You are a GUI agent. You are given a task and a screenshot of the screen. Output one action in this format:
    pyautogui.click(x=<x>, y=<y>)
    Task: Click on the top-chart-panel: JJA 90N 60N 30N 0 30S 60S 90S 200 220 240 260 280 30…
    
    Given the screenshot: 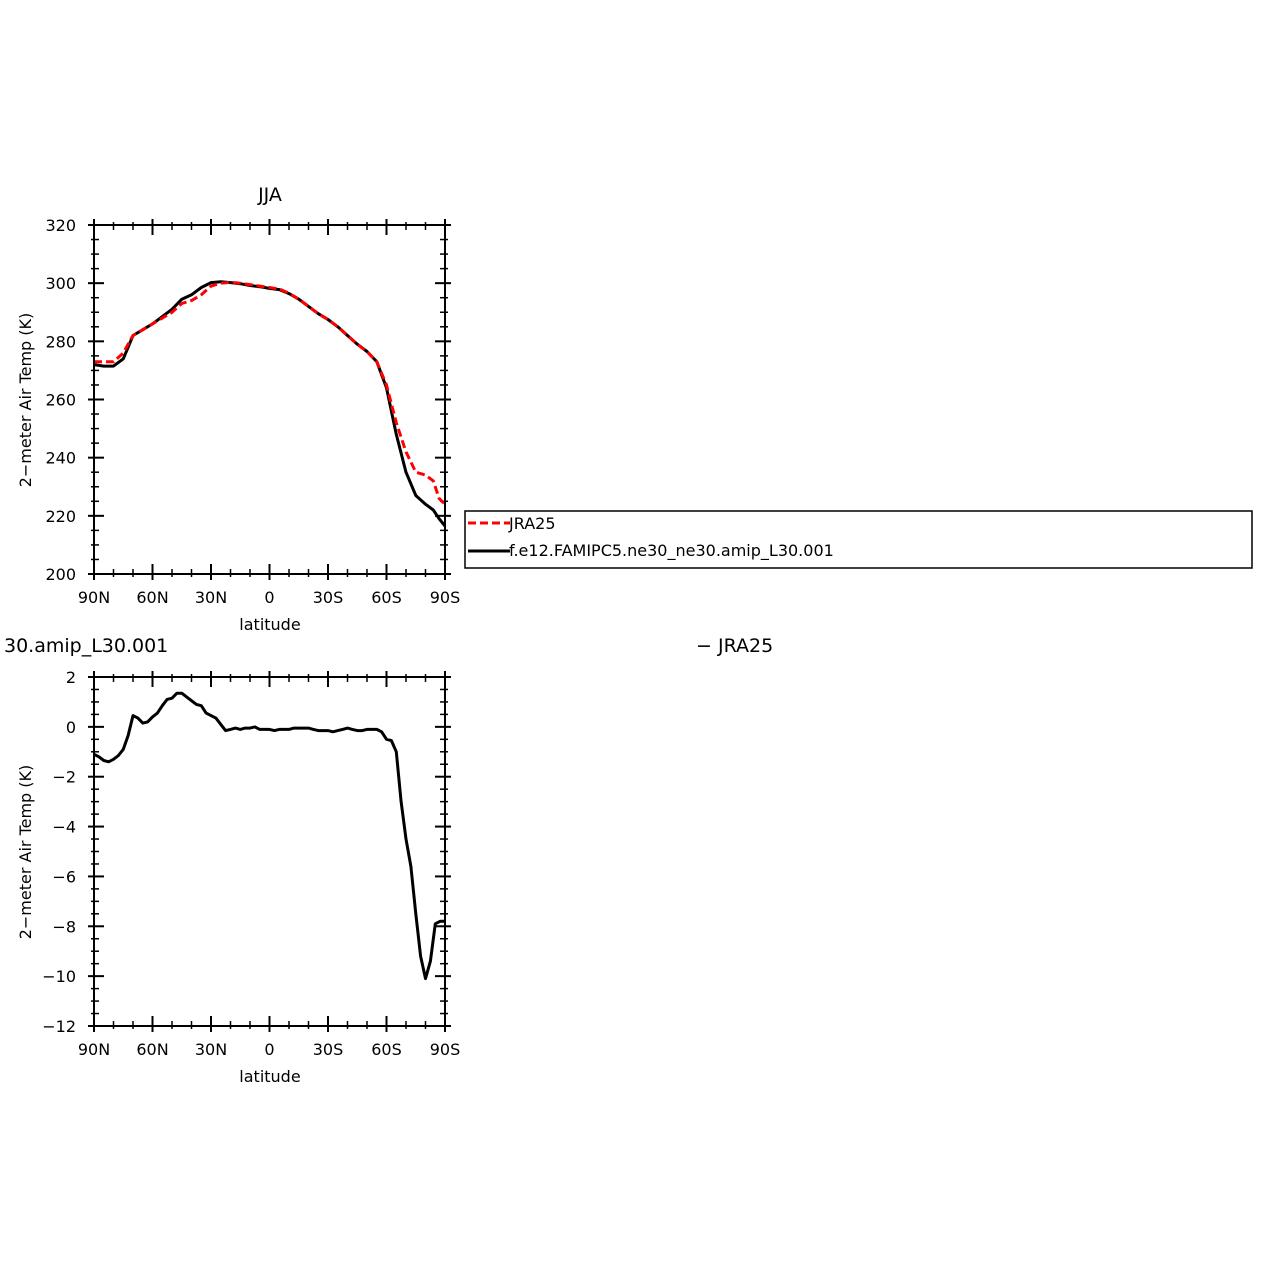 What is the action you would take?
    pyautogui.click(x=238, y=409)
    